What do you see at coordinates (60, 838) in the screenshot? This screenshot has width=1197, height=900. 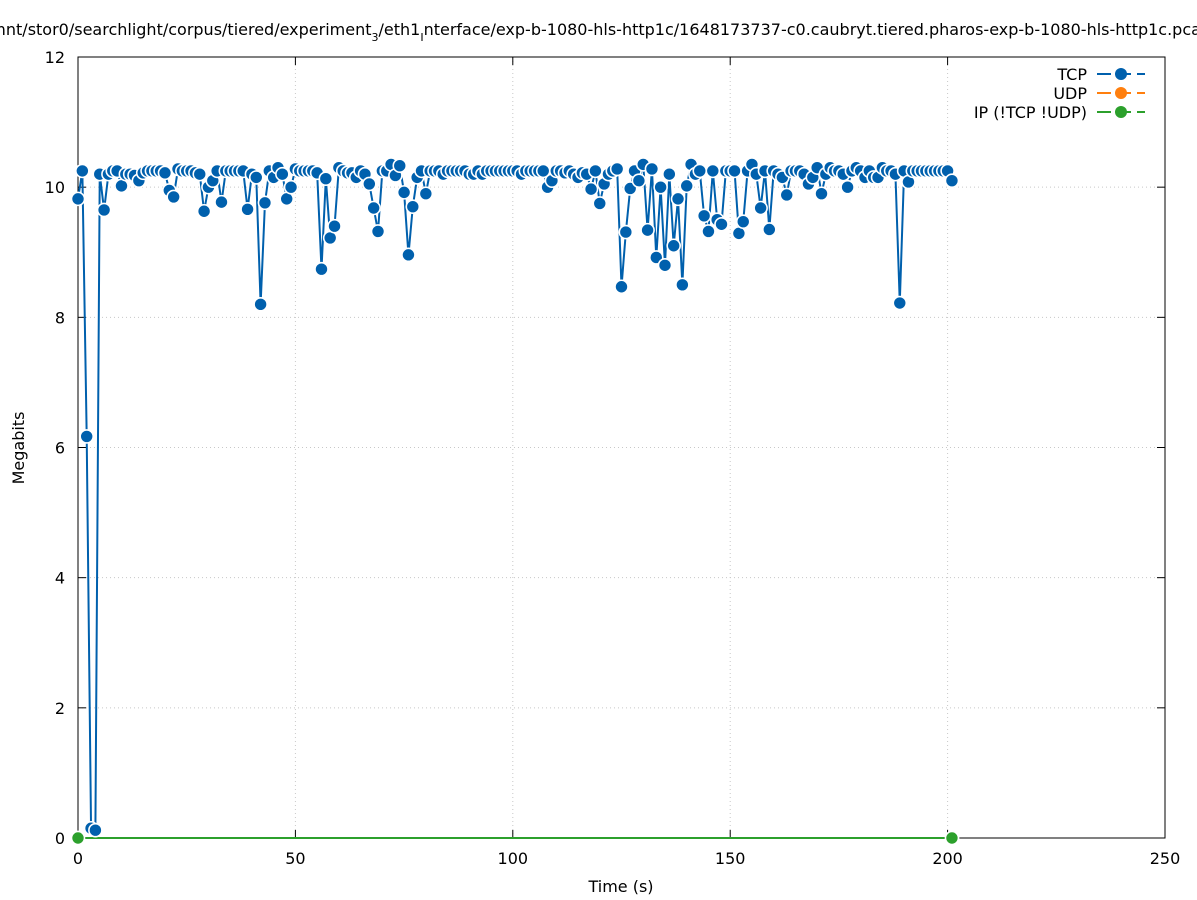 I see `y-tick-label: 0` at bounding box center [60, 838].